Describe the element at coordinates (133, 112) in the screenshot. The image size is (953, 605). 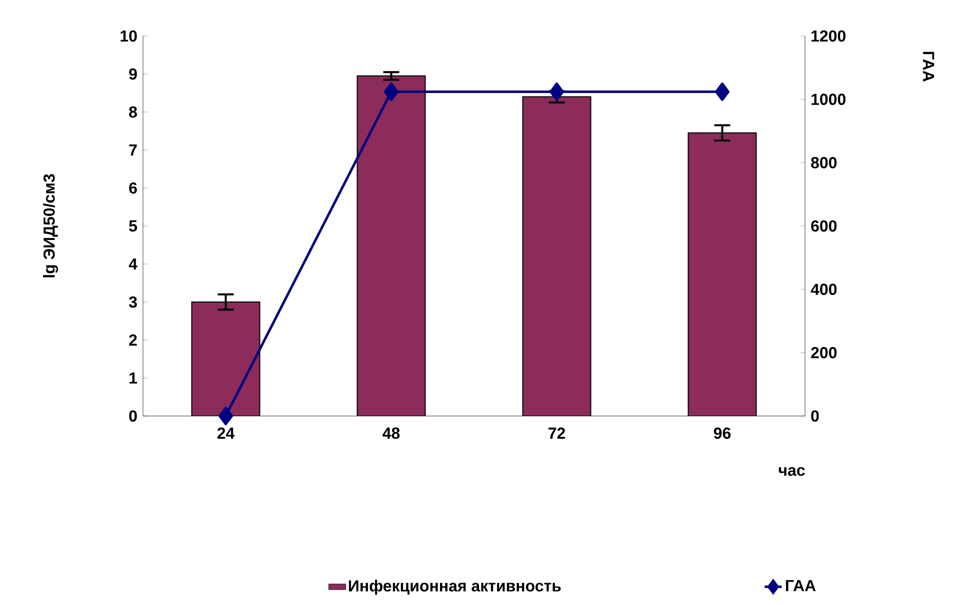
I see `y-tick-label: 8` at that location.